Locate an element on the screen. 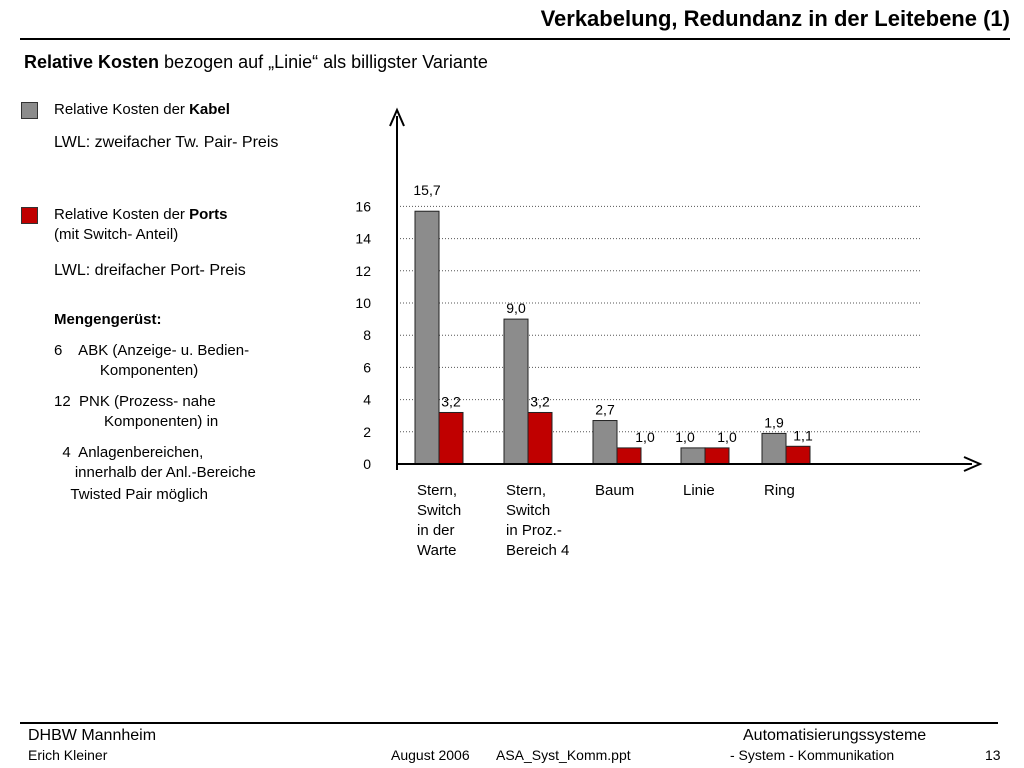  footer-course-sub: - System - Kommunikation is located at coordinates (812, 755).